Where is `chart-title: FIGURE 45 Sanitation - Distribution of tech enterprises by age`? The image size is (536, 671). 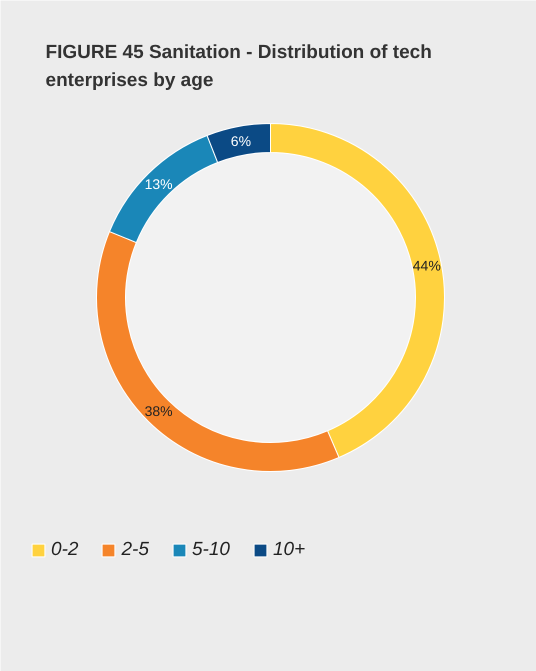 chart-title: FIGURE 45 Sanitation - Distribution of tech enterprises by age is located at coordinates (239, 66).